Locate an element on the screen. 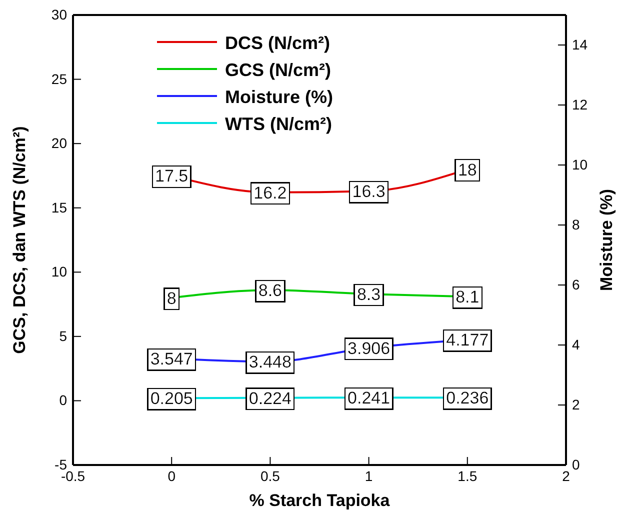 The width and height of the screenshot is (622, 516). y-tick-label: 5 is located at coordinates (63, 336).